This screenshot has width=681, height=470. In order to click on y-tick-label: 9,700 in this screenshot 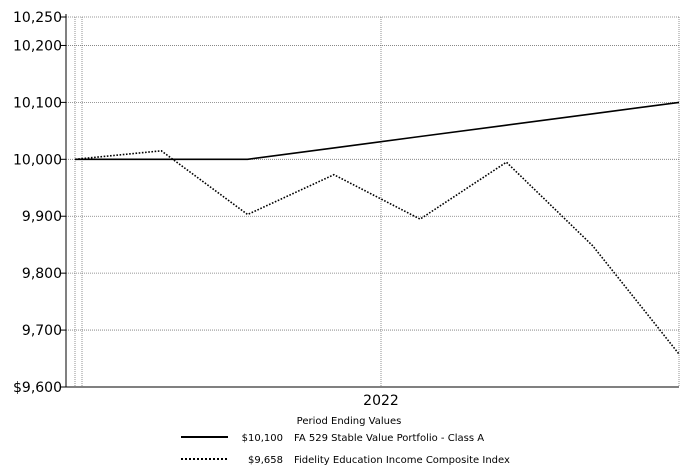, I will do `click(42, 331)`.